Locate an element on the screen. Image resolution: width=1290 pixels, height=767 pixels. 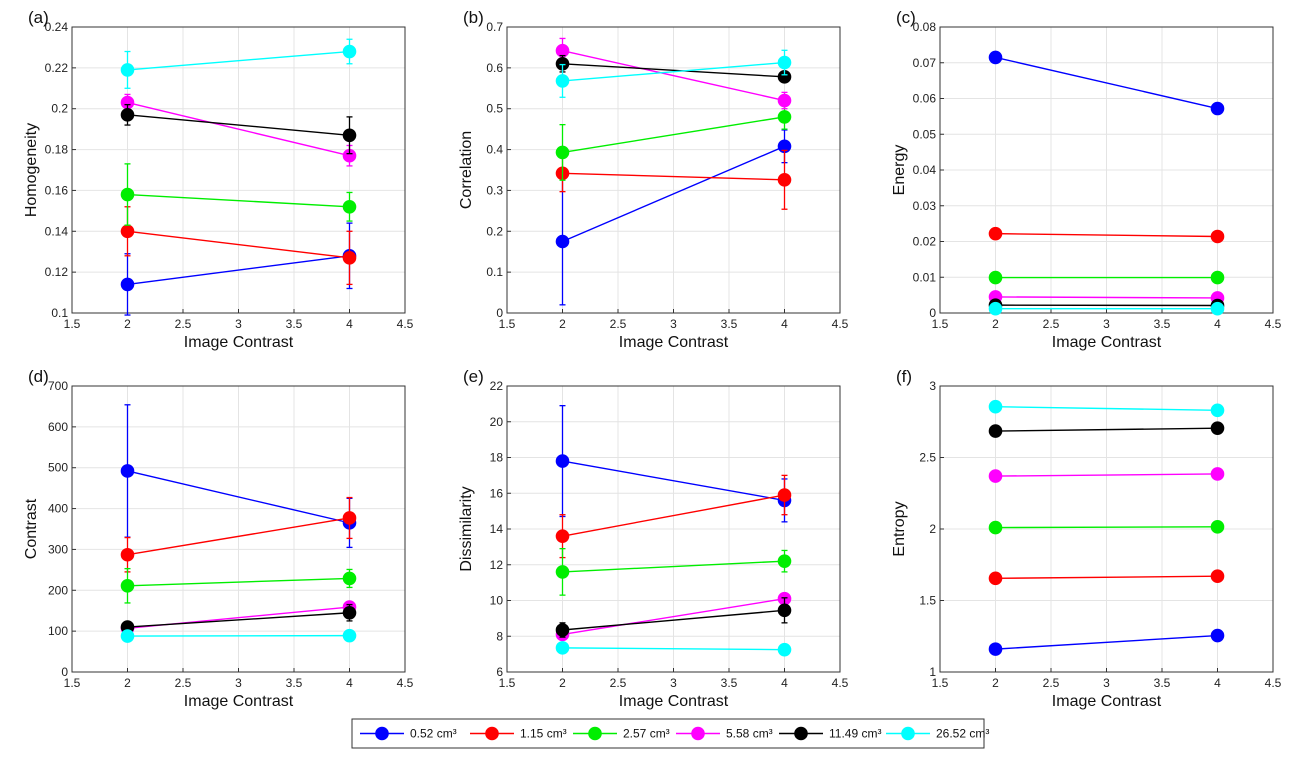
legend-item: 5.58 cm³ is located at coordinates (724, 734).